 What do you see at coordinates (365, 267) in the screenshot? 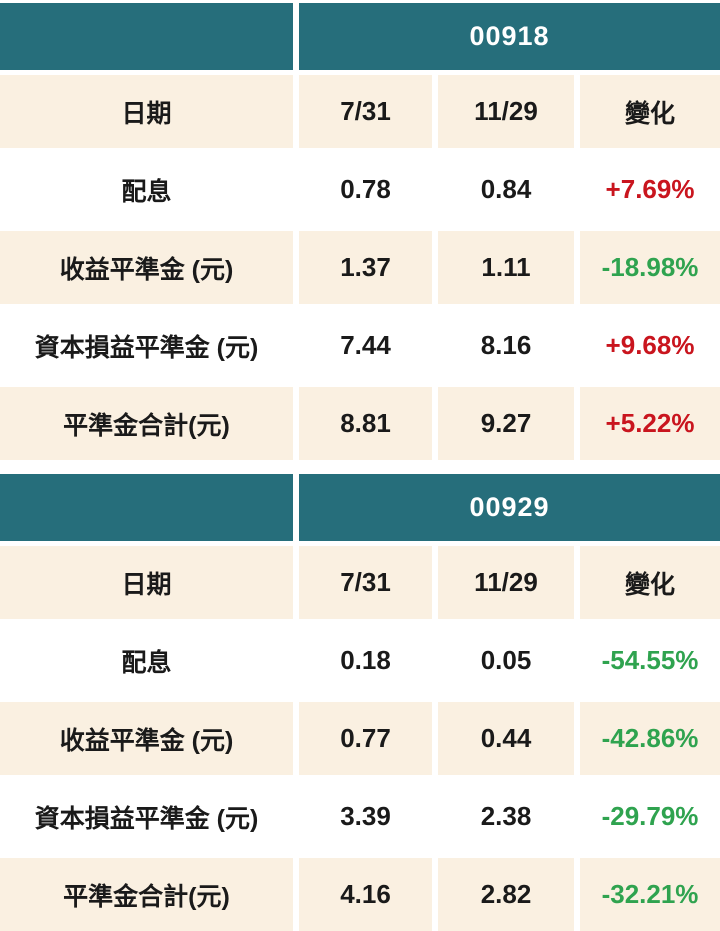
I see `value-cell: 1.37` at bounding box center [365, 267].